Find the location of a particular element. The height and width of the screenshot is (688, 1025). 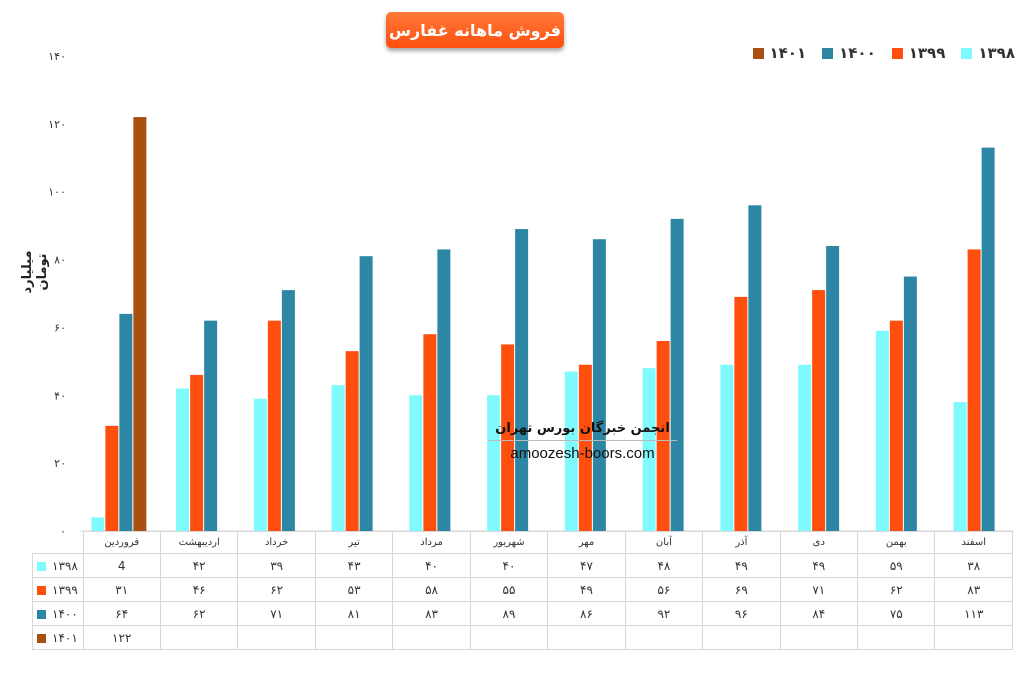

legend-item: ۱۴۰۰ is located at coordinates (849, 53).